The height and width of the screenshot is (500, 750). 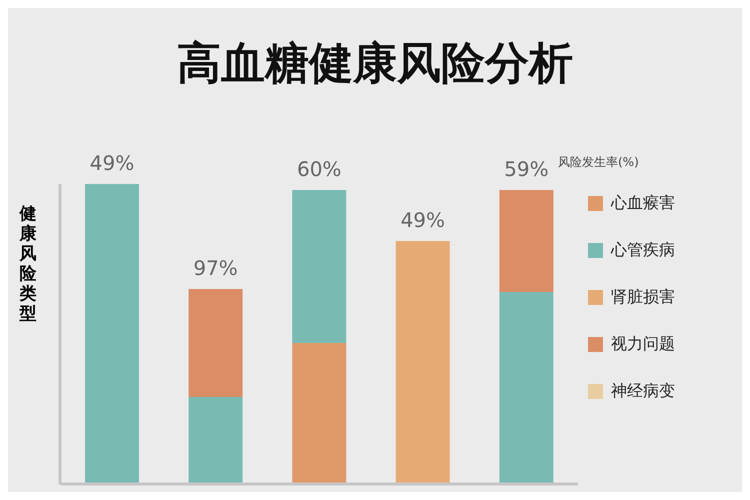 I want to click on legend-label: 神经病变, so click(x=643, y=391).